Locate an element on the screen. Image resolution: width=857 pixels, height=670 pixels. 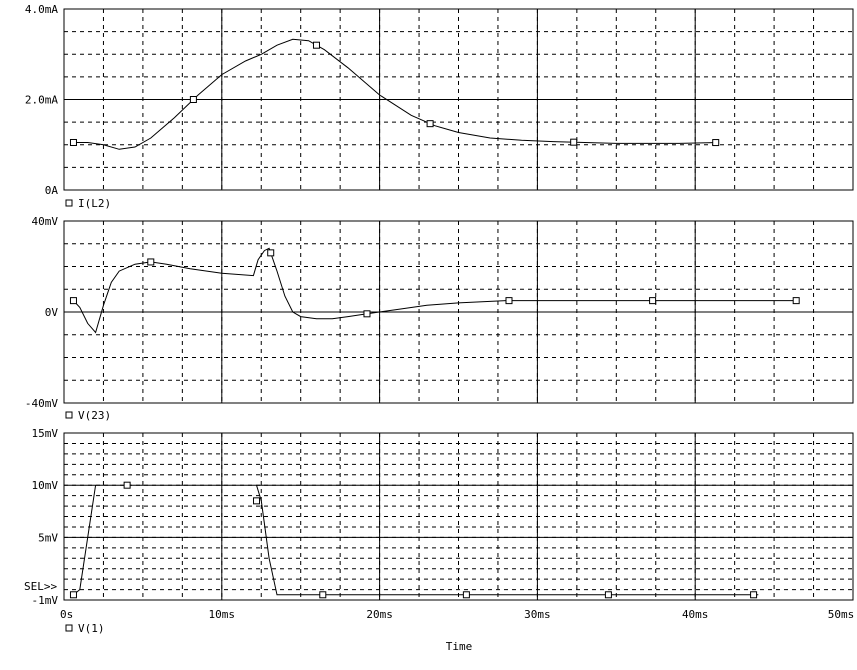
x-tick-label: 50ms is located at coordinates (841, 614).